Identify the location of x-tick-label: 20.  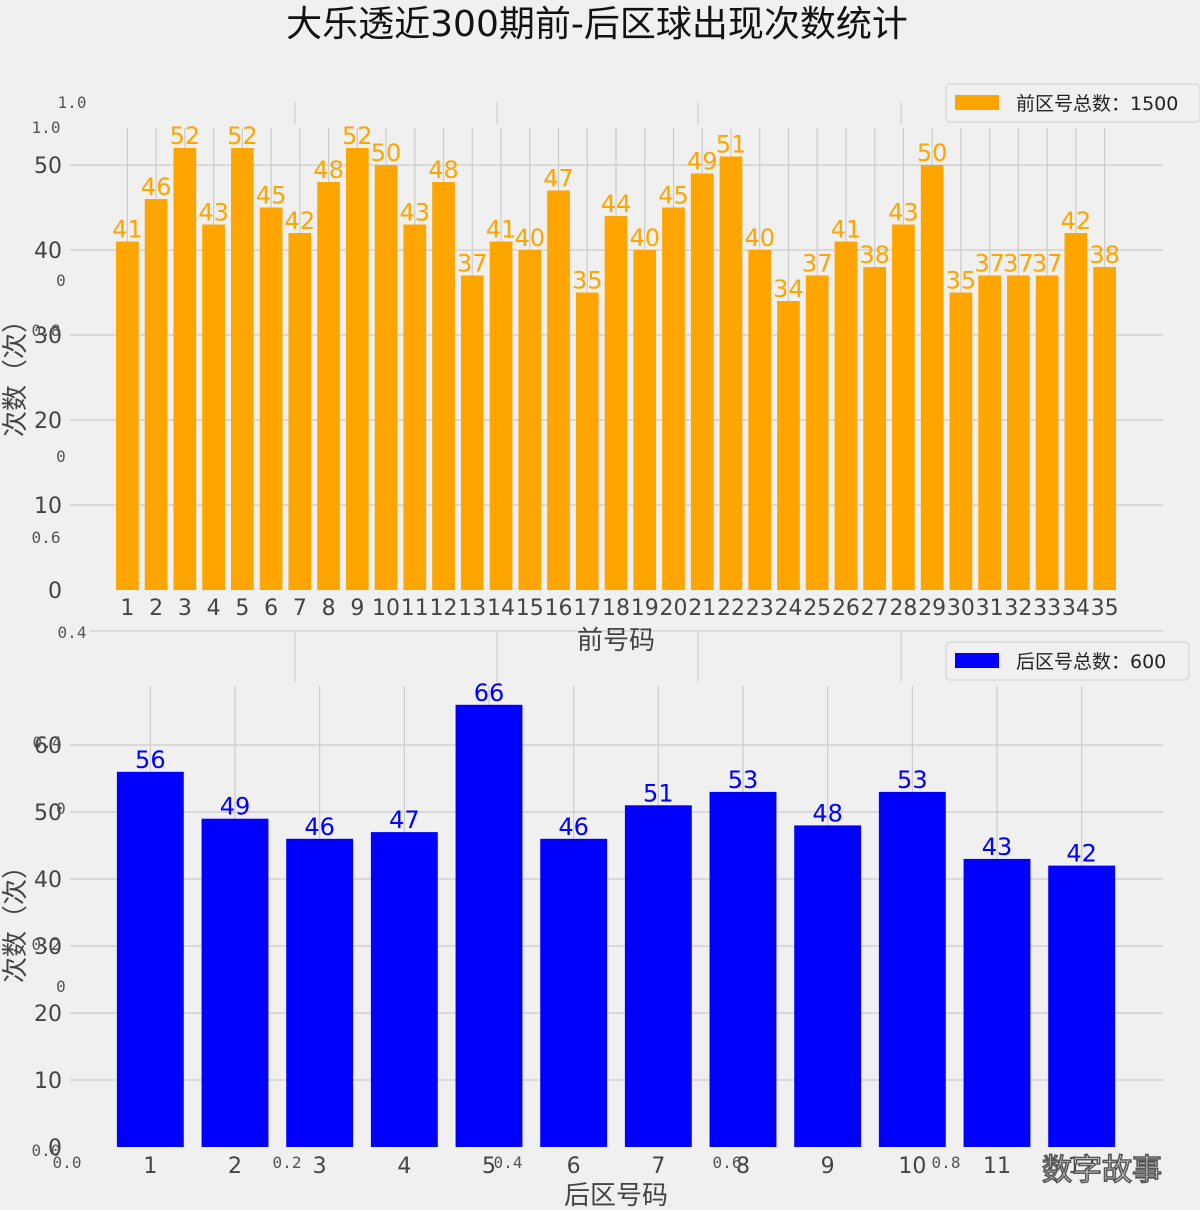
(673, 608).